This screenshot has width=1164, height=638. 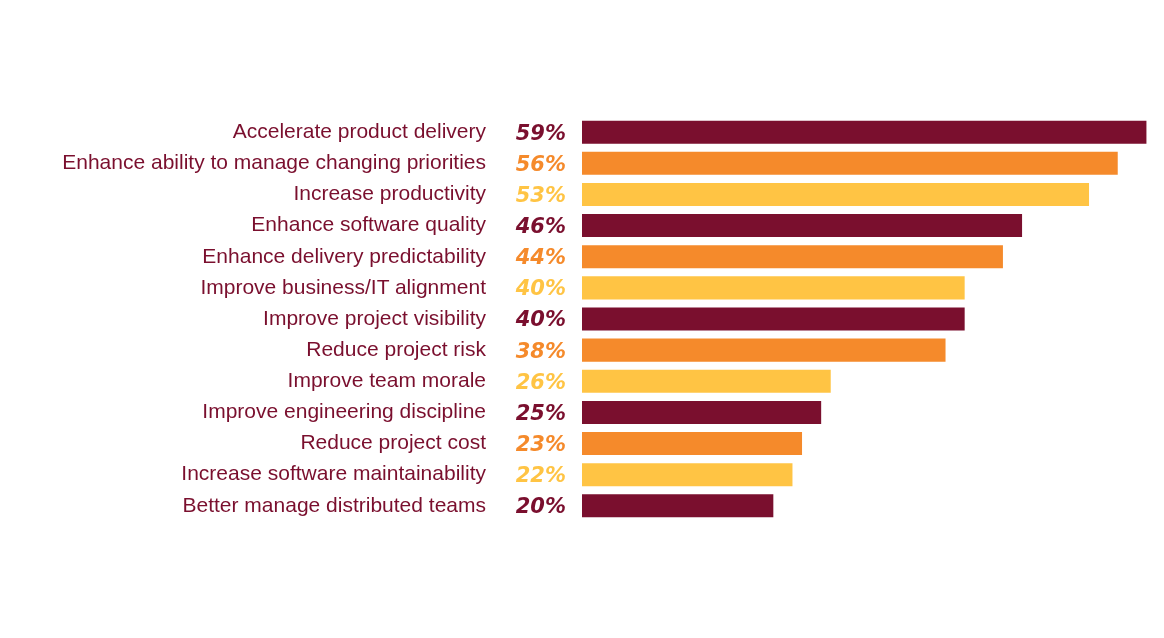 I want to click on y-tick-label: Reduce project risk, so click(x=396, y=348).